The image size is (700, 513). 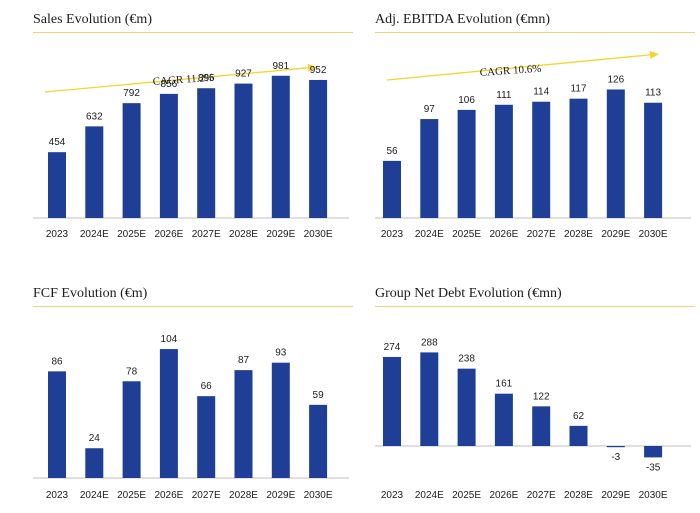 I want to click on bar-value-label: 126, so click(x=615, y=79).